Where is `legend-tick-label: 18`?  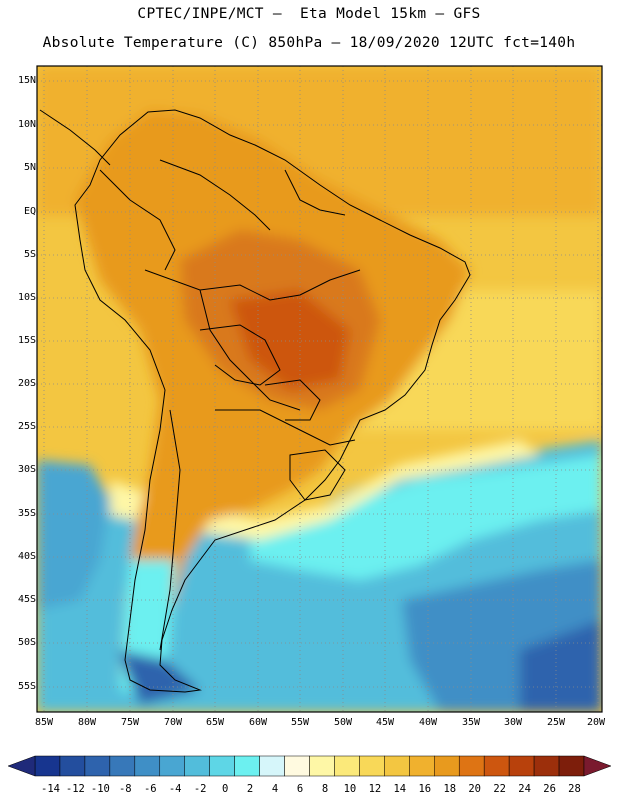
legend-tick-label: 18 is located at coordinates (450, 789).